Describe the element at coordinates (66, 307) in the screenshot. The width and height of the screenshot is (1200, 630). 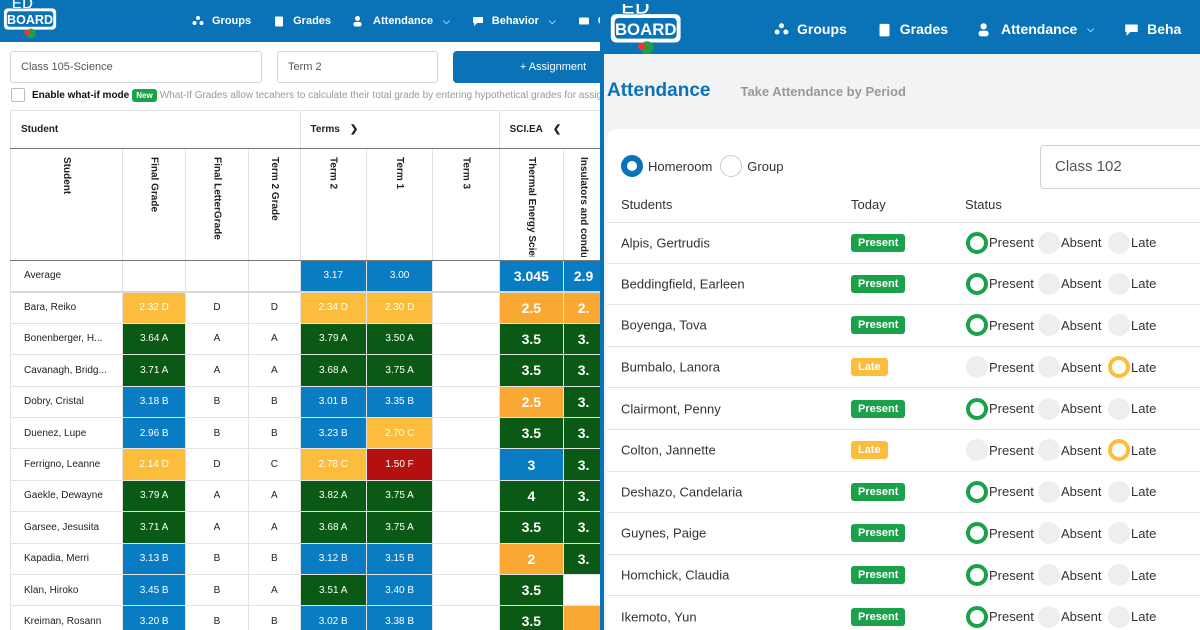
I see `cell-name: Bara, Reiko` at that location.